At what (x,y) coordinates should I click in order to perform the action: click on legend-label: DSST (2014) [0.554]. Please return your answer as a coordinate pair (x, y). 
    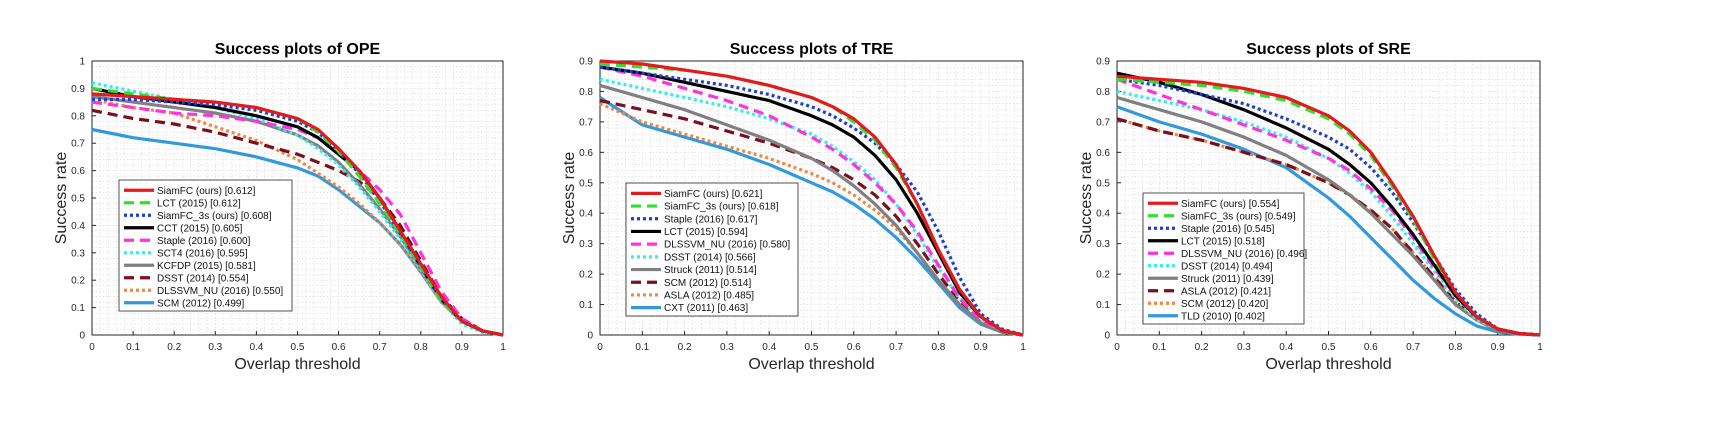
    Looking at the image, I should click on (203, 278).